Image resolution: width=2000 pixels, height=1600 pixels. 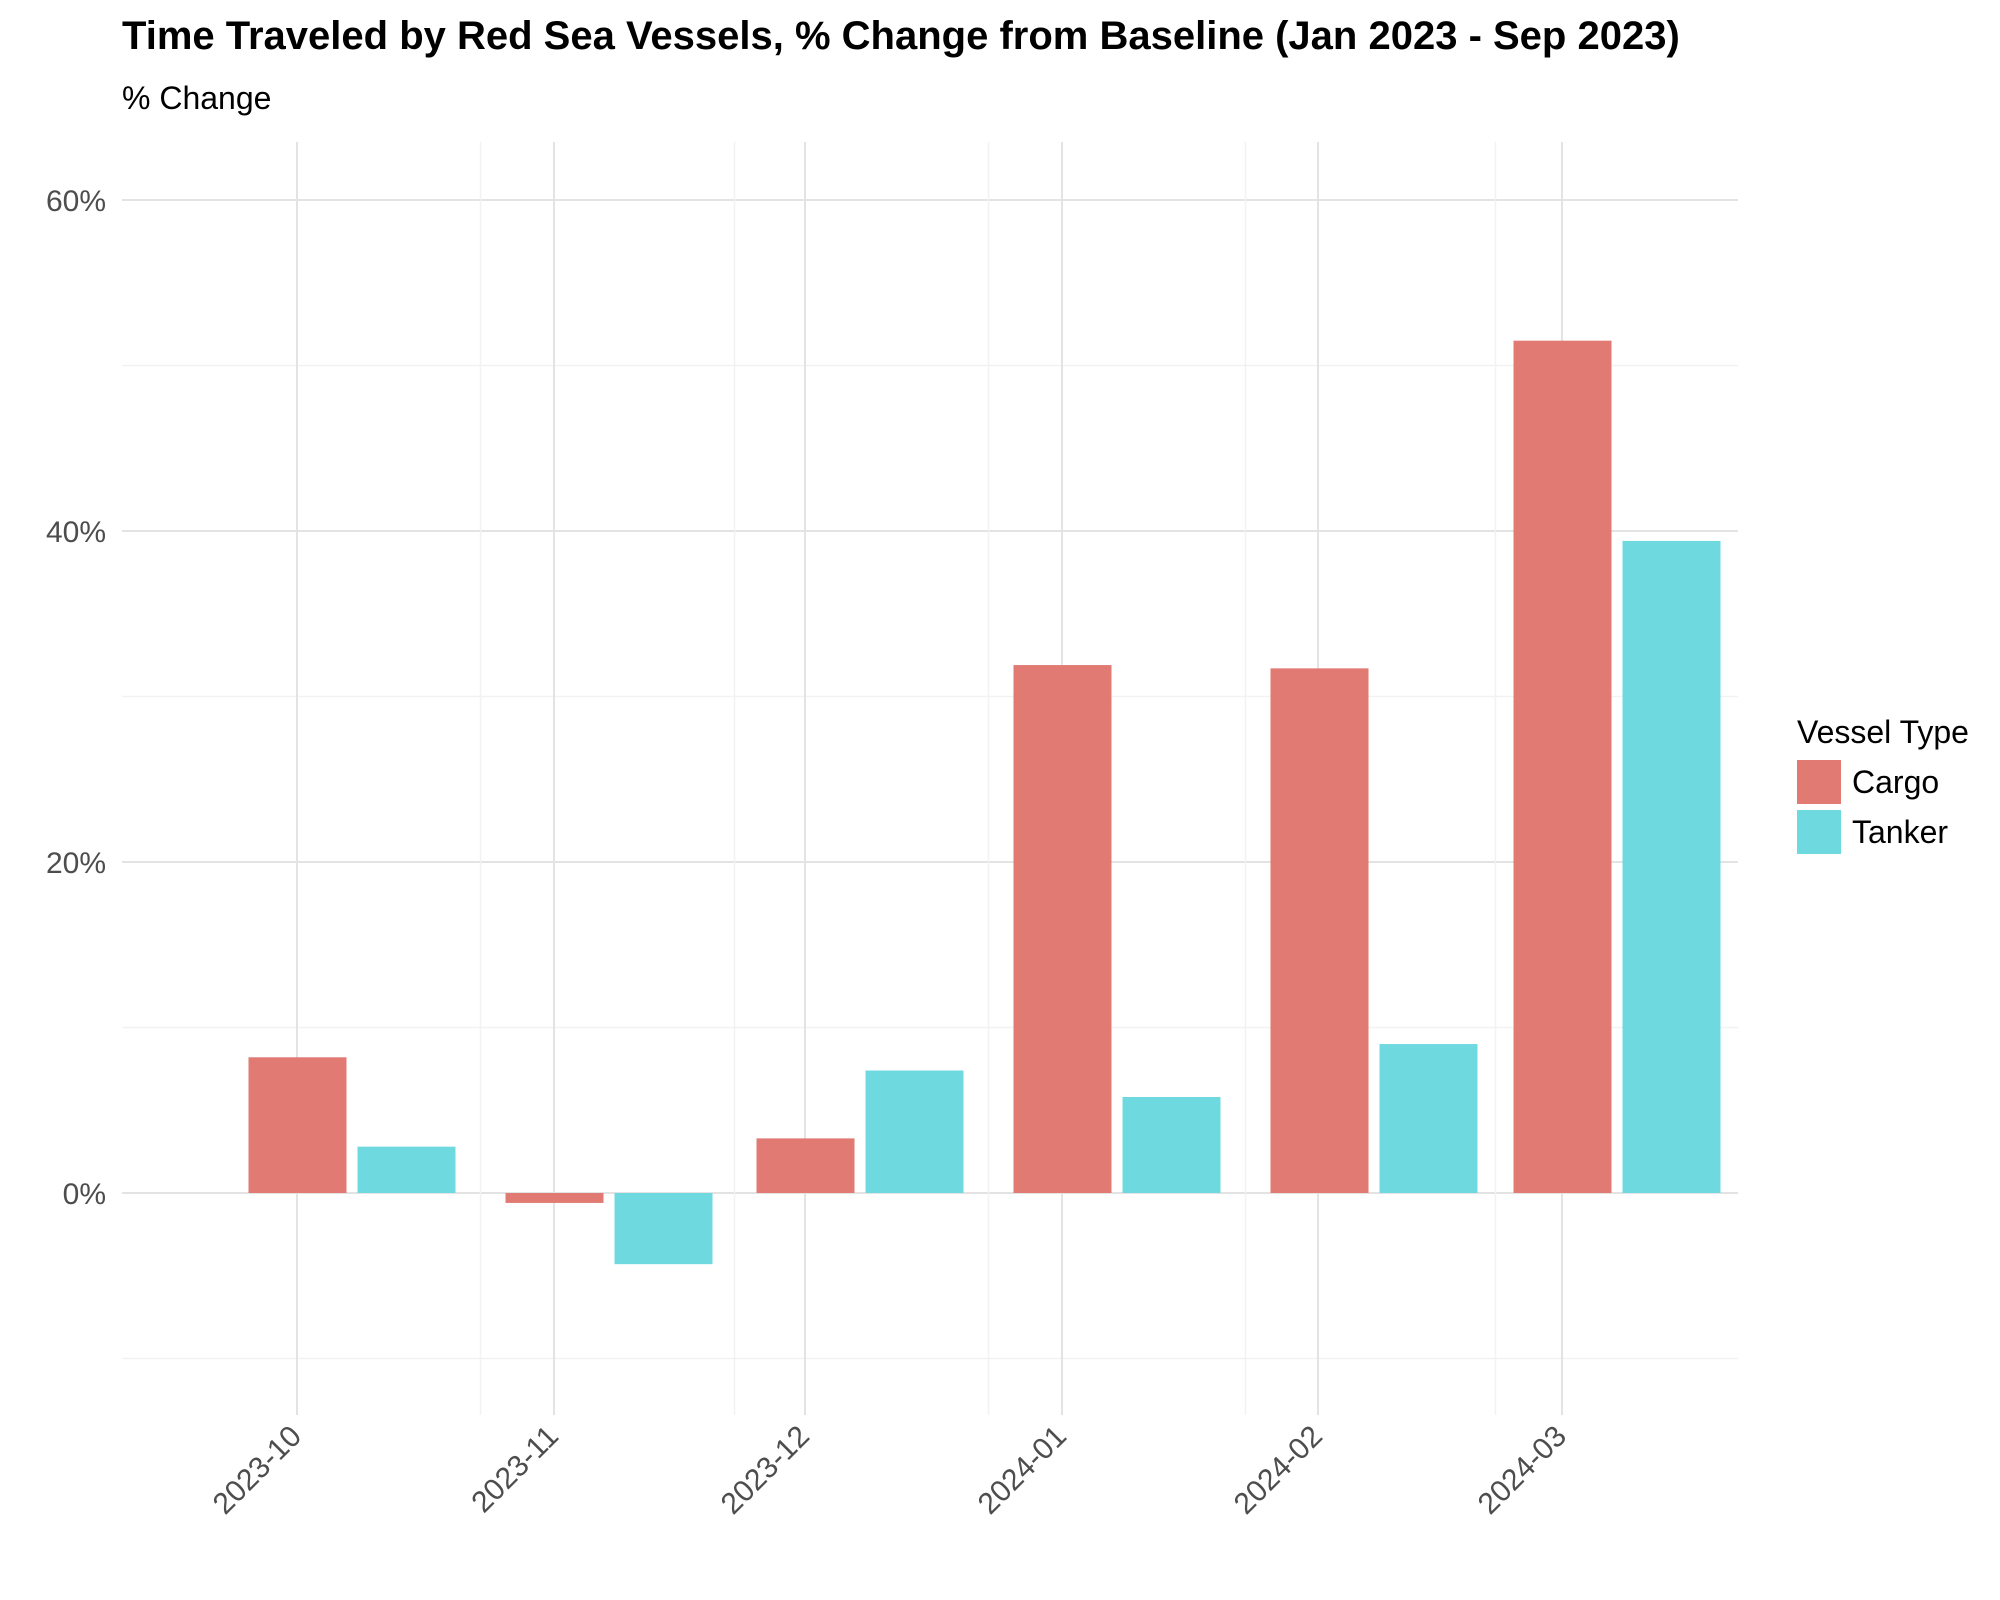 What do you see at coordinates (765, 1470) in the screenshot?
I see `x-tick-label: 2023-12` at bounding box center [765, 1470].